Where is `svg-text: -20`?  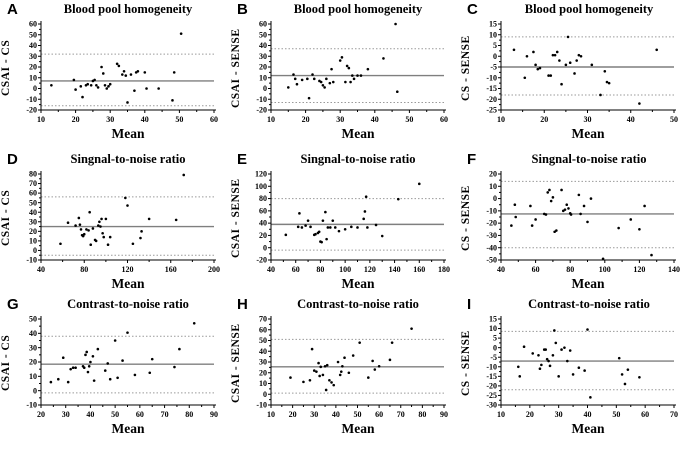 svg-text: -20 is located at coordinates (261, 260).